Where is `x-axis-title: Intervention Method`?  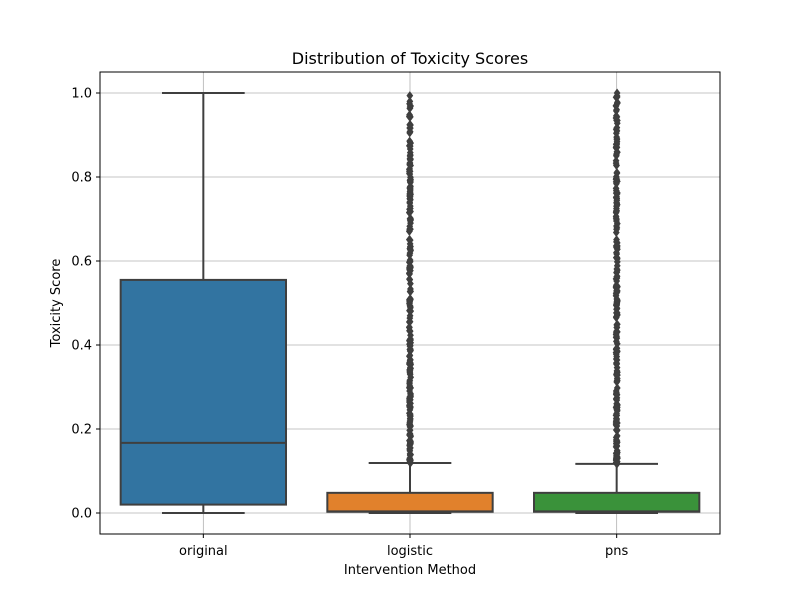
x-axis-title: Intervention Method is located at coordinates (410, 570).